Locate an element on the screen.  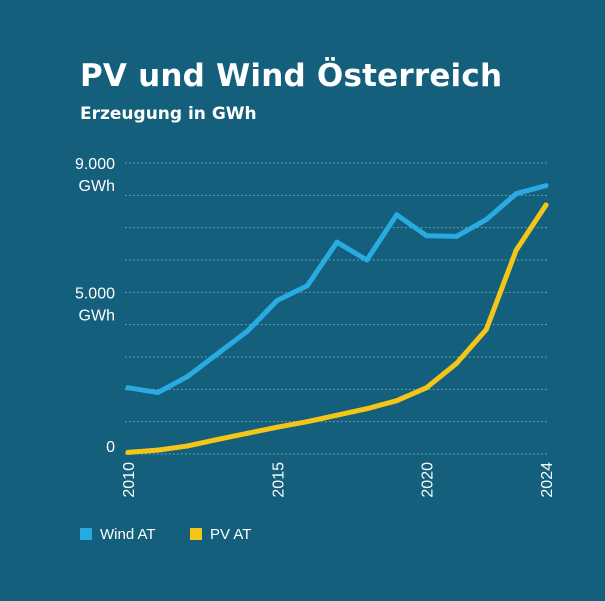
y-tick-label: 9.000 is located at coordinates (95, 164).